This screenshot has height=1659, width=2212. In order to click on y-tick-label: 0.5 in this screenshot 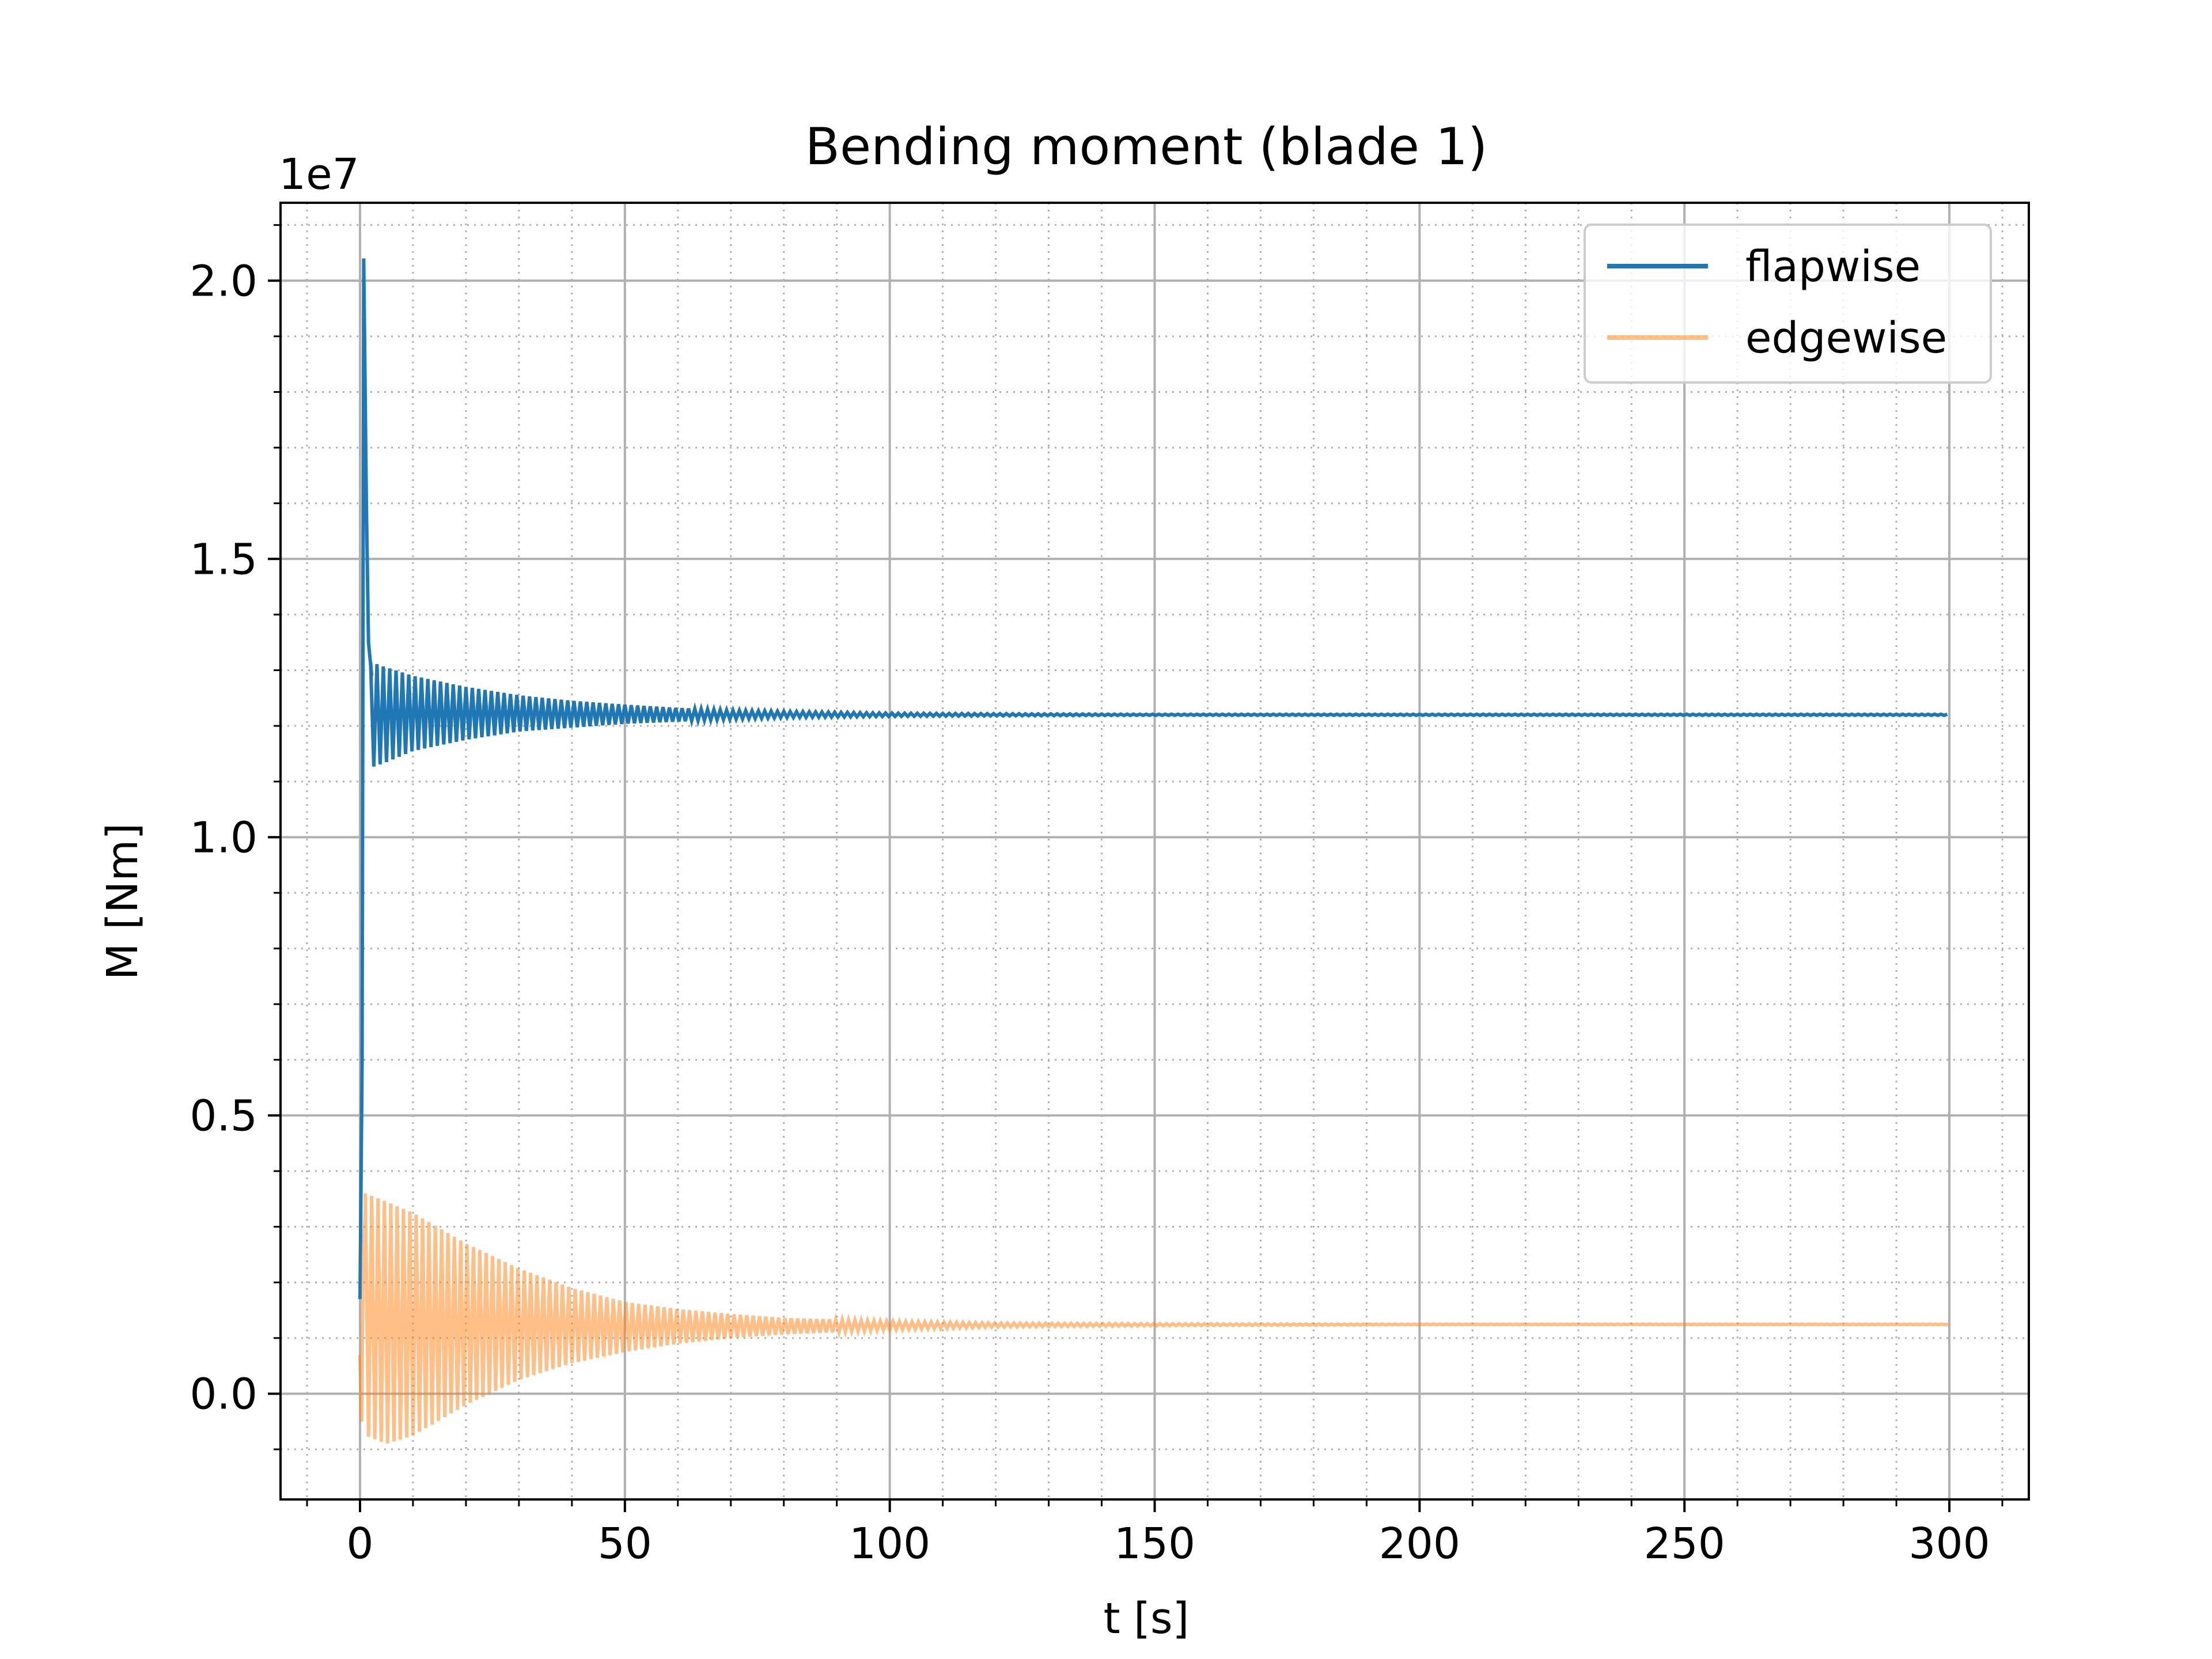, I will do `click(223, 1116)`.